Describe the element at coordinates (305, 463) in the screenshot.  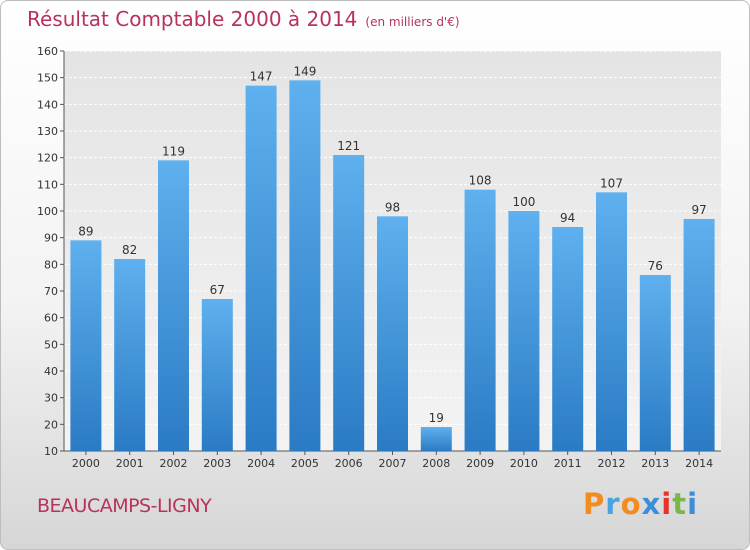
I see `x-tick-label-2005: 2005` at that location.